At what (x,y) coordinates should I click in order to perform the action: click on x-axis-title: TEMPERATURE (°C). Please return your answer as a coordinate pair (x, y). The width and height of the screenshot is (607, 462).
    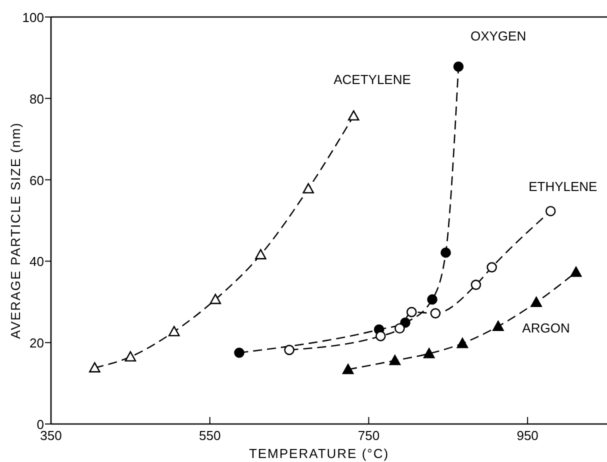
    Looking at the image, I should click on (319, 453).